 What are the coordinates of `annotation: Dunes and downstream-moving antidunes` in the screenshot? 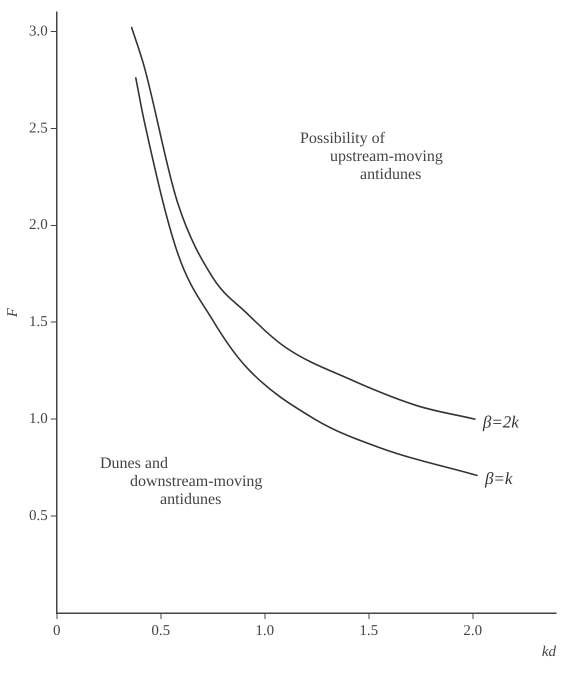 It's located at (181, 482).